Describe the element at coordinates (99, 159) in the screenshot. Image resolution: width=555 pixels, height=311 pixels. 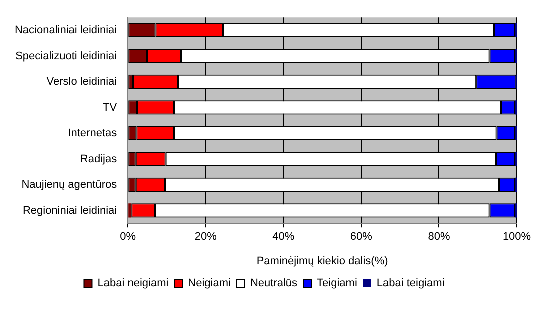
I see `y-tick-label: Radijas` at that location.